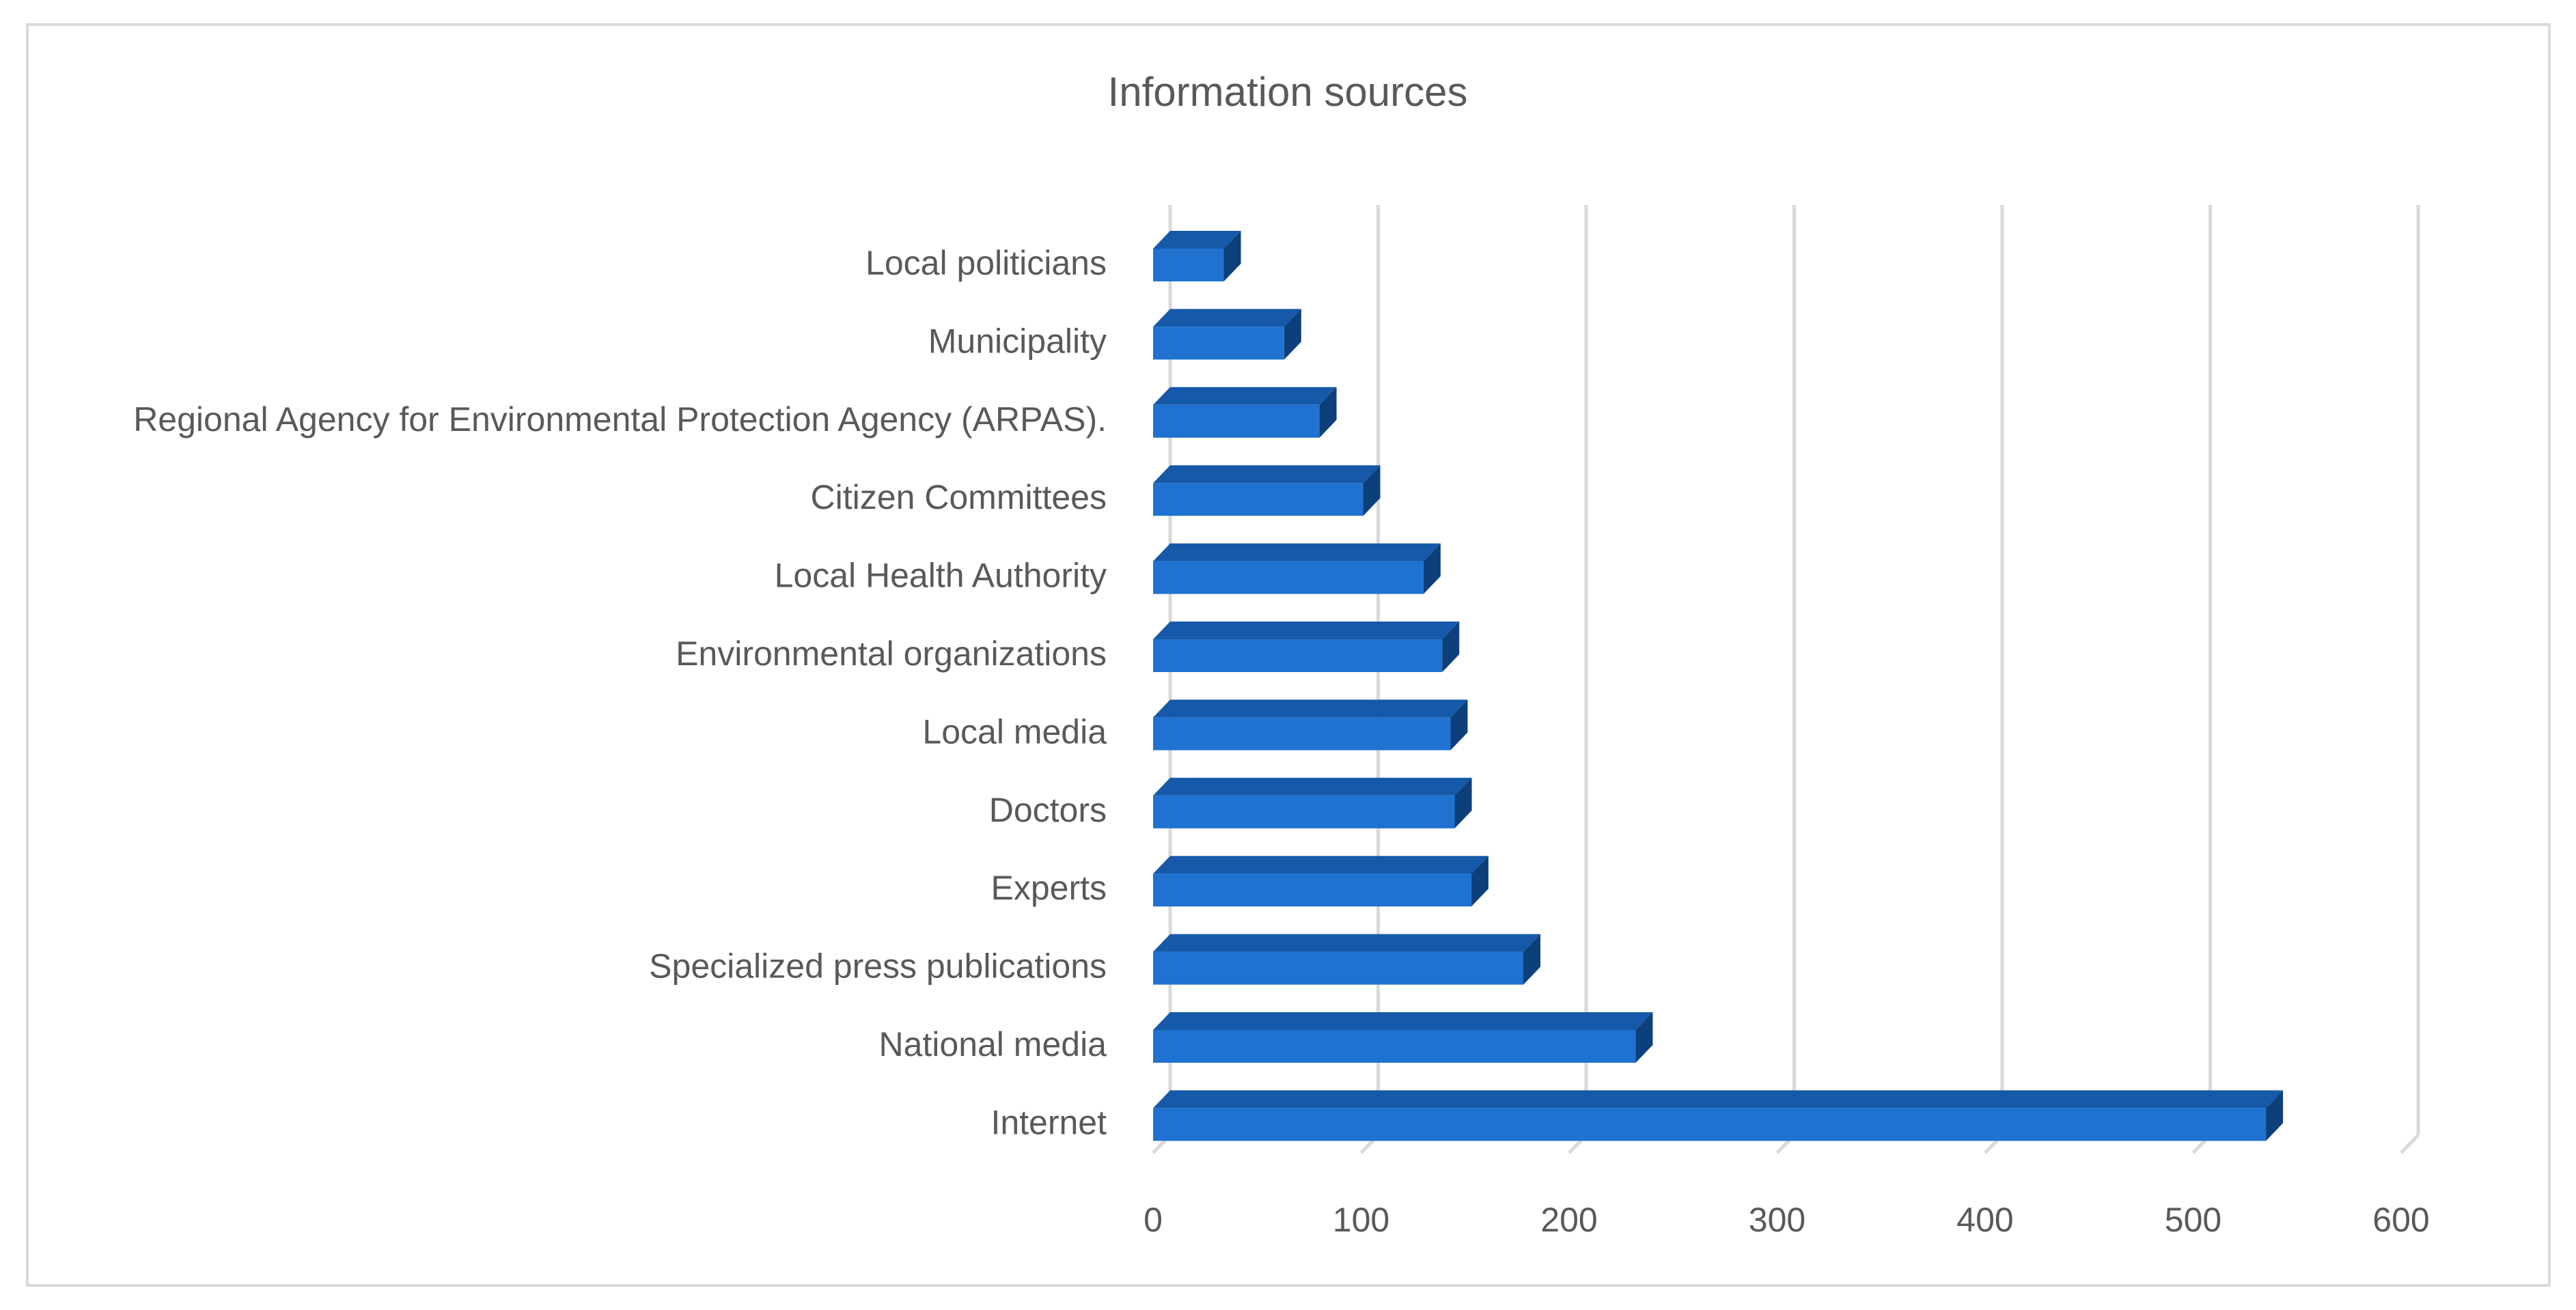 Image resolution: width=2576 pixels, height=1310 pixels. Describe the element at coordinates (1153, 1220) in the screenshot. I see `x-tick-label: 0` at that location.